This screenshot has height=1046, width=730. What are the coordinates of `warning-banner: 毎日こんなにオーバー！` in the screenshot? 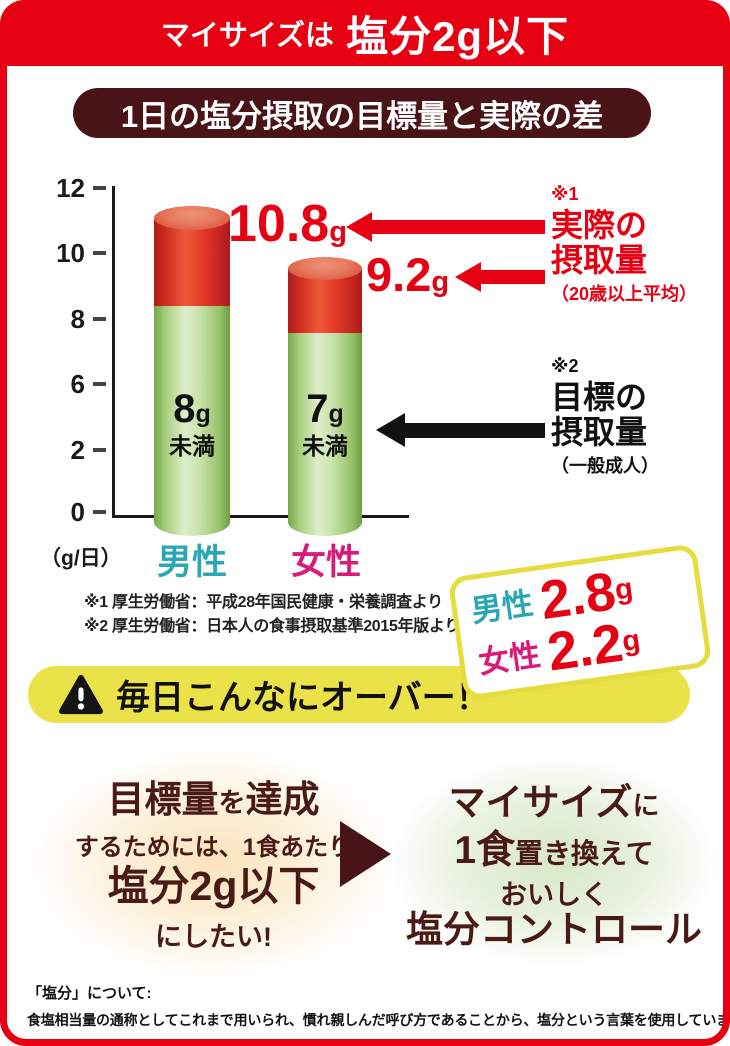 It's located at (359, 694).